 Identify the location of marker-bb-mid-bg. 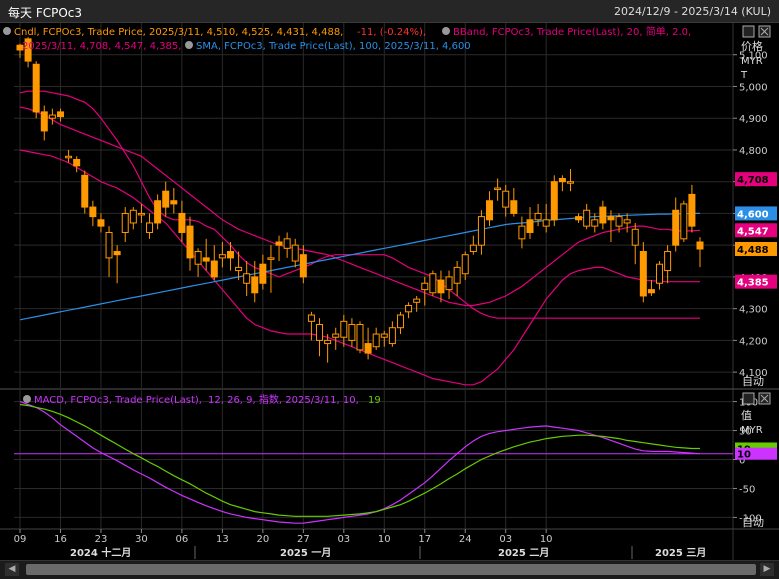
(756, 230).